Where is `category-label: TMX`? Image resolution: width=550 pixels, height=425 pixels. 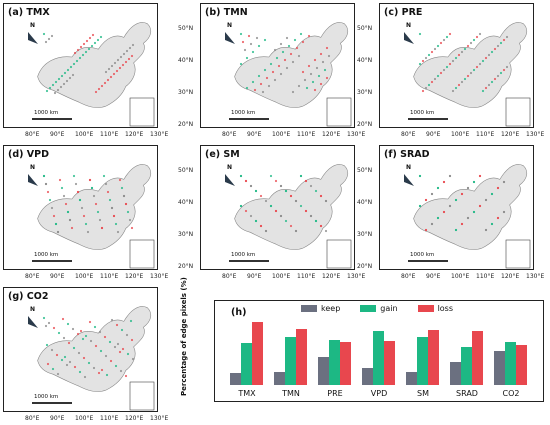
category-label: TMX is located at coordinates (247, 393).